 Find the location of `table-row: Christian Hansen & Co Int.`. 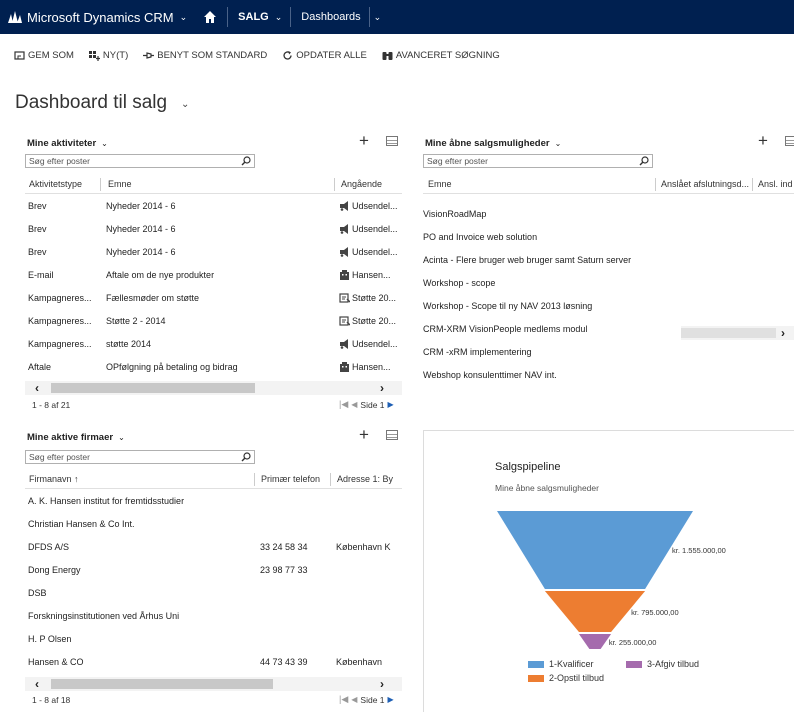

table-row: Christian Hansen & Co Int. is located at coordinates (213, 525).